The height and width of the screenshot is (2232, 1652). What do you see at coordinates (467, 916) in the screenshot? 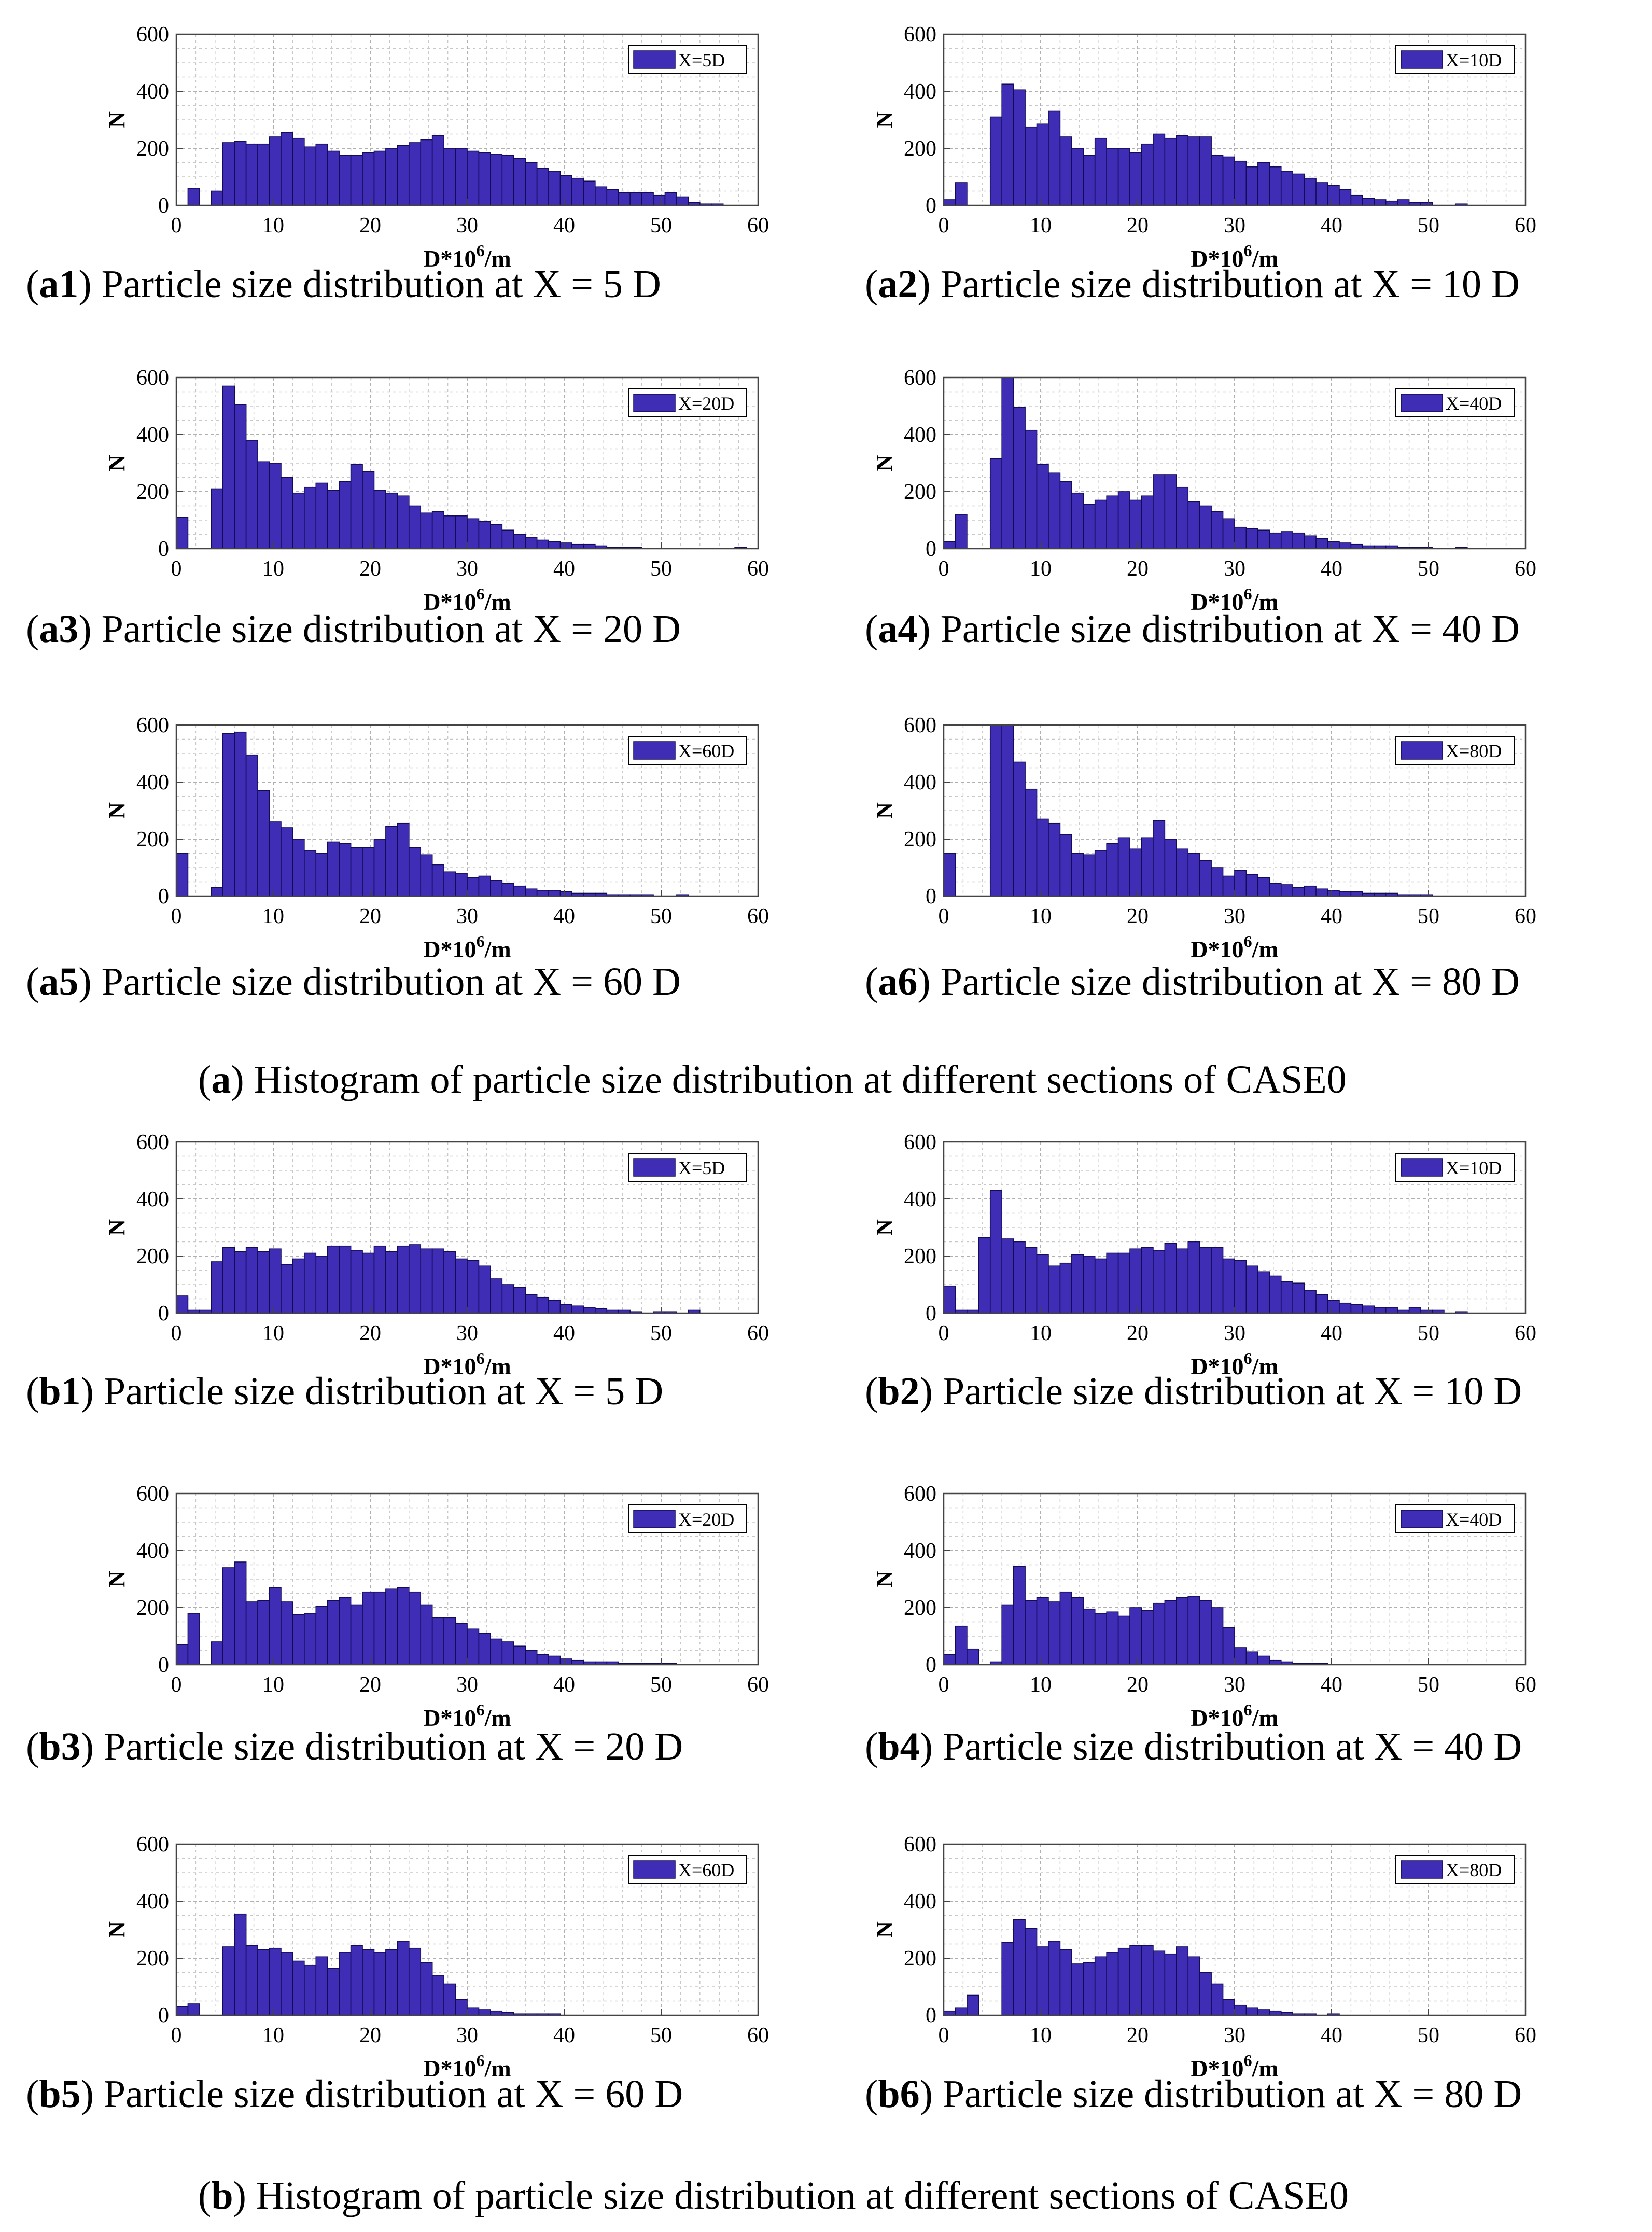
I see `x-tick-label: 30` at bounding box center [467, 916].